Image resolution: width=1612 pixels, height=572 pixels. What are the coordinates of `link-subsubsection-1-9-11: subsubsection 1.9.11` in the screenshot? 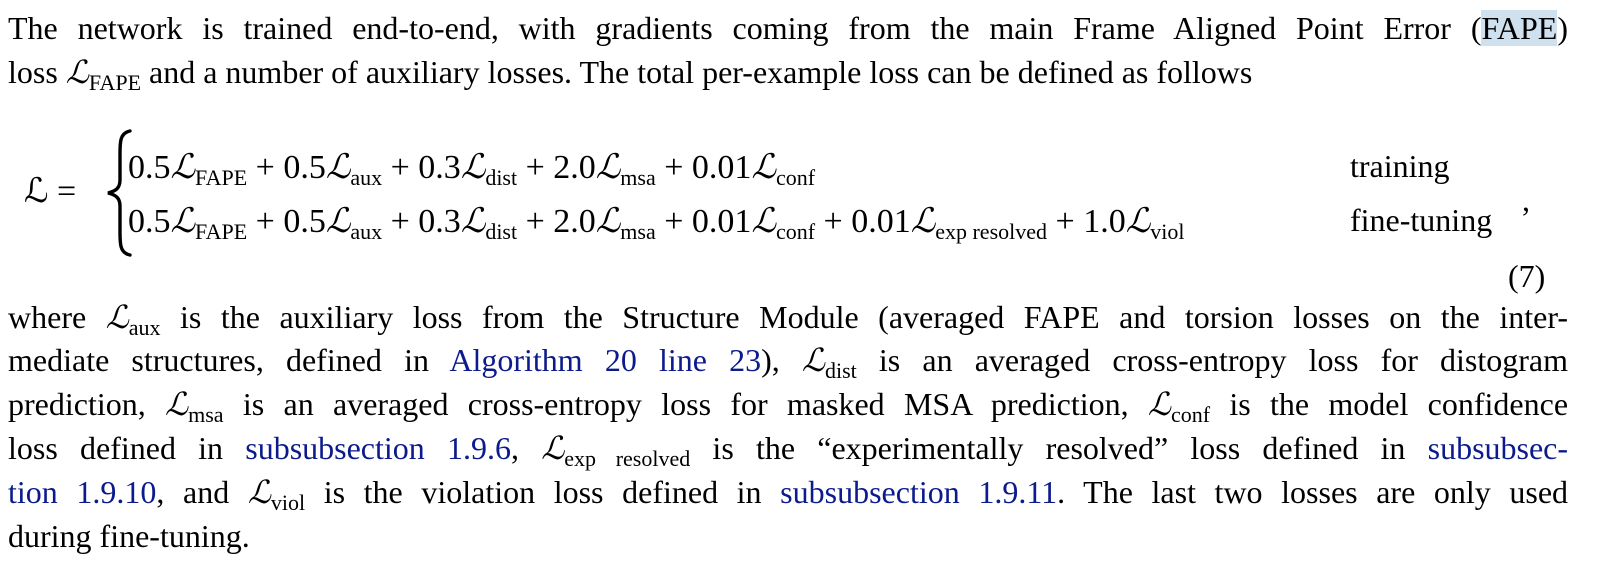 It's located at (919, 492).